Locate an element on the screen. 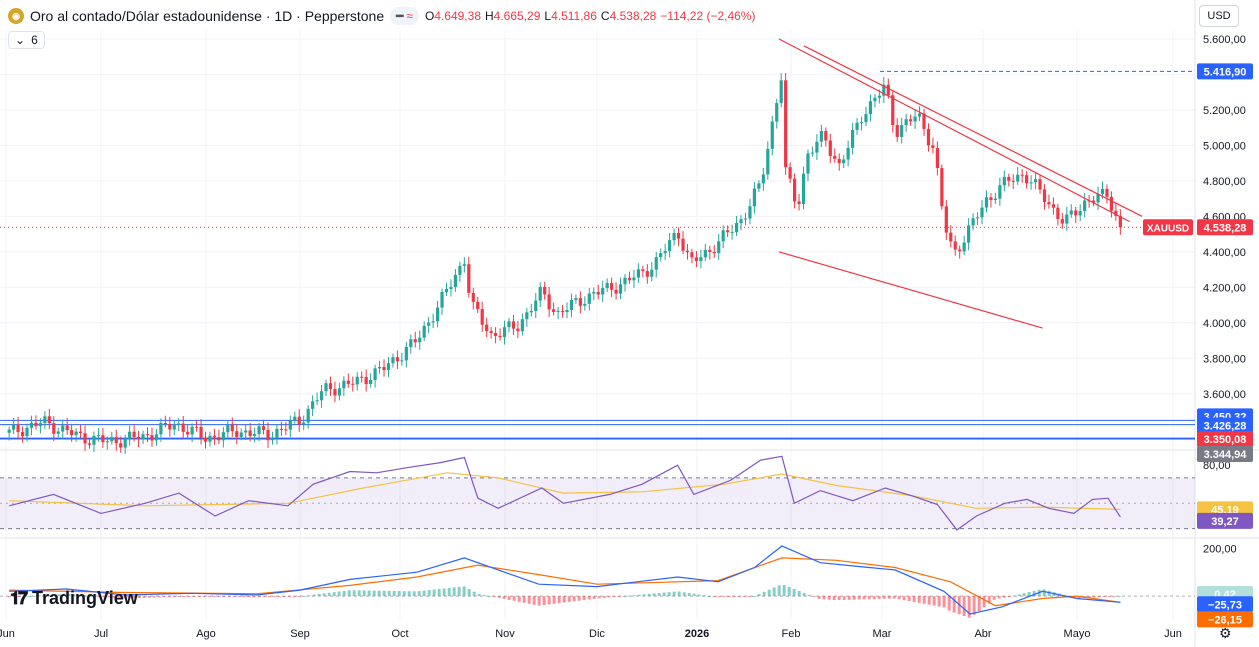  visibility-pill: ━ ≈ is located at coordinates (404, 16).